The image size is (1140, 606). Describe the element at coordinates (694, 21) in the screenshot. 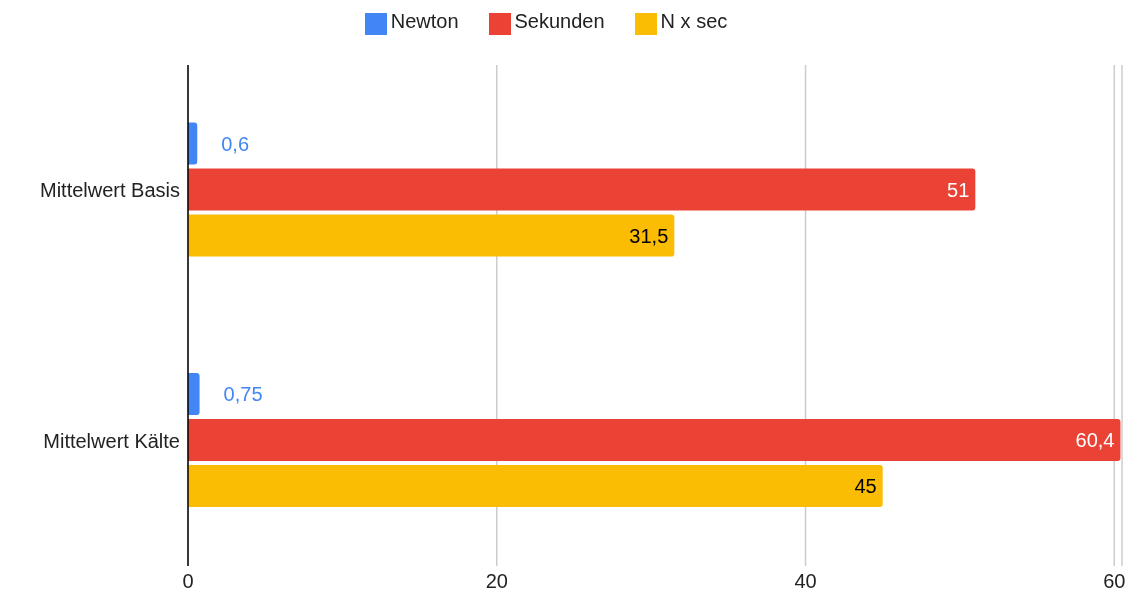

I see `legend-label: N x sec` at that location.